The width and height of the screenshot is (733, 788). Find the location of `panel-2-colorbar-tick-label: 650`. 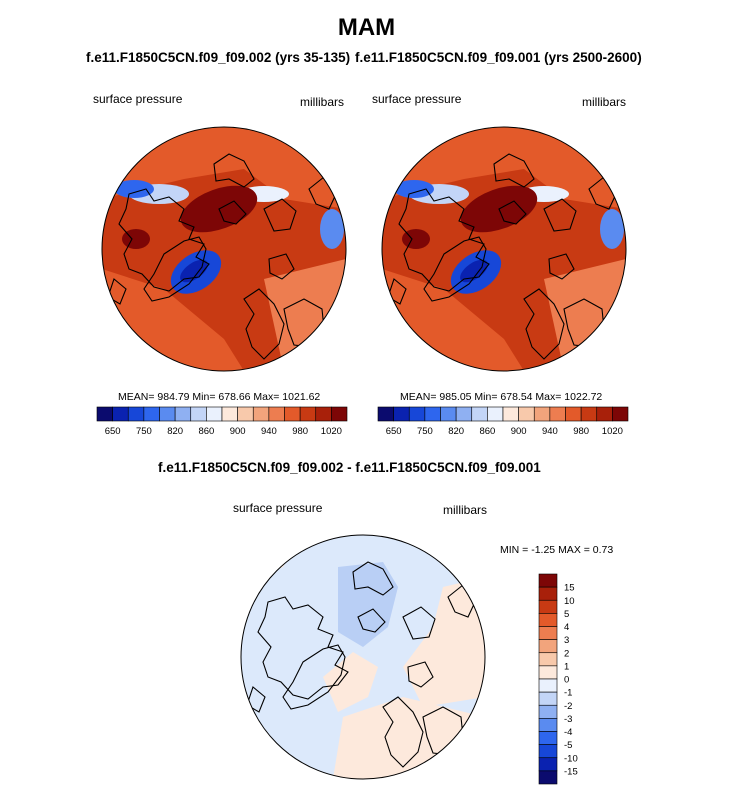

panel-2-colorbar-tick-label: 650 is located at coordinates (394, 431).